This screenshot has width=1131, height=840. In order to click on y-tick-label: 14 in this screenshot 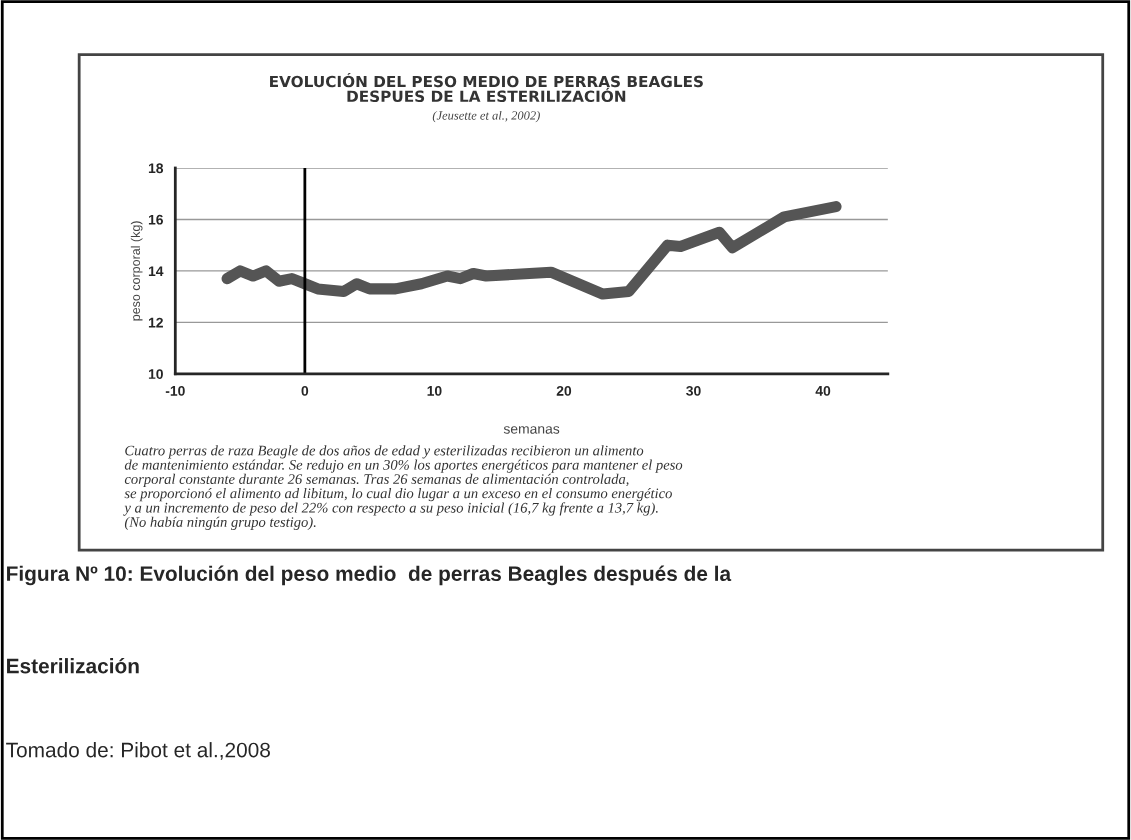, I will do `click(156, 271)`.